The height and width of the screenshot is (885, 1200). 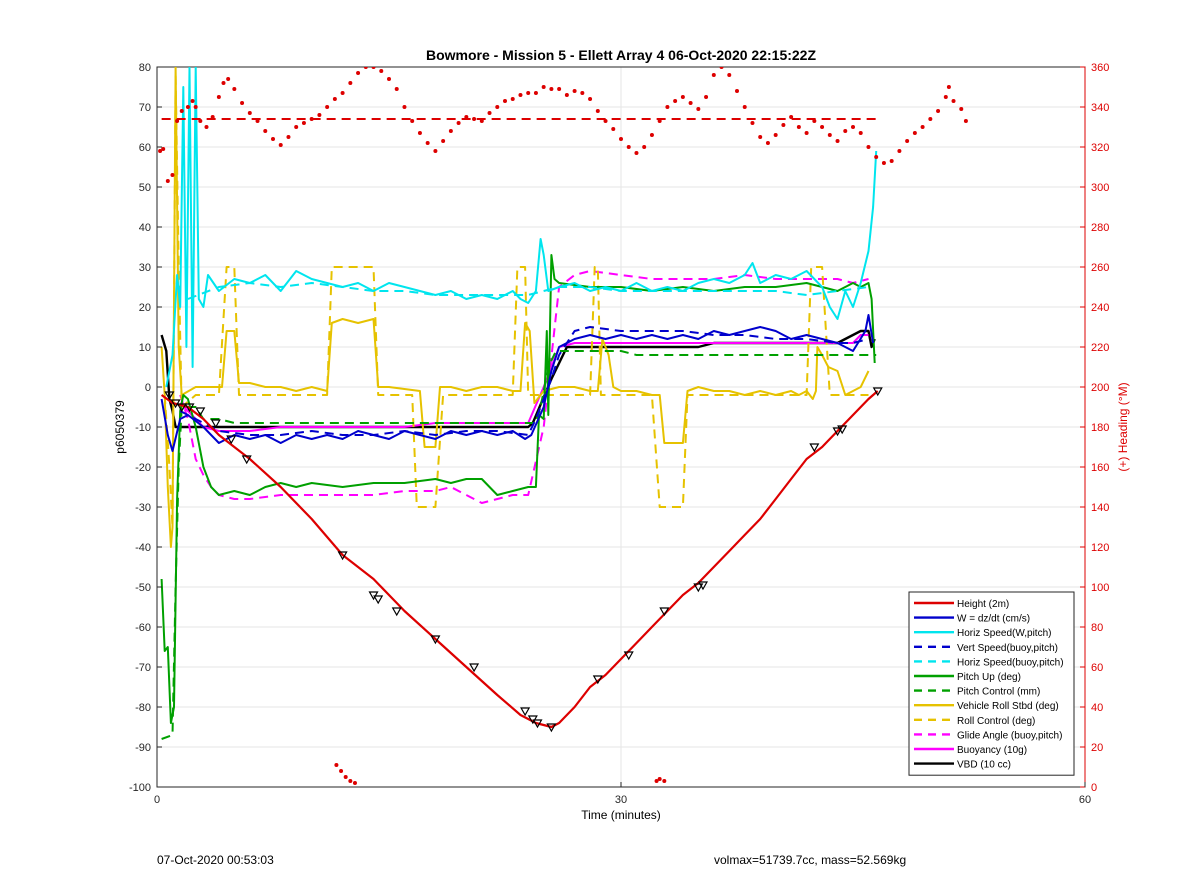 I want to click on x-axis: 0 30 60, so click(x=622, y=794).